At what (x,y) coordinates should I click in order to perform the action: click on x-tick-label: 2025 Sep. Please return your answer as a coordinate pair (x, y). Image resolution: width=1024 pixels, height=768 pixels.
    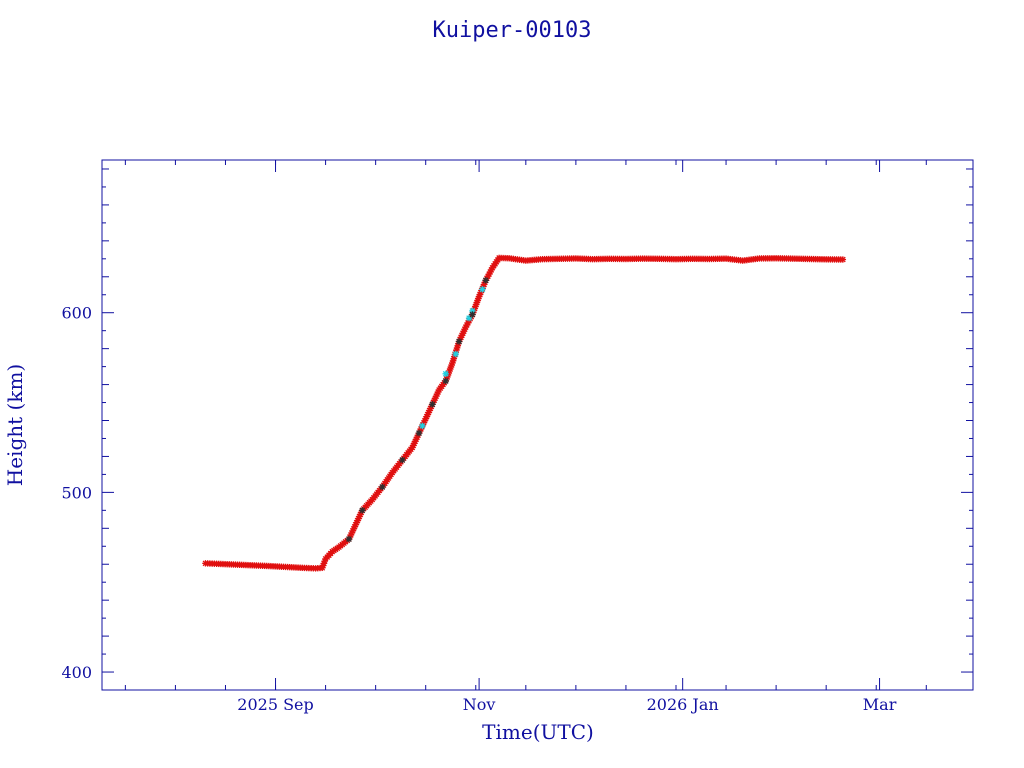
    Looking at the image, I should click on (275, 704).